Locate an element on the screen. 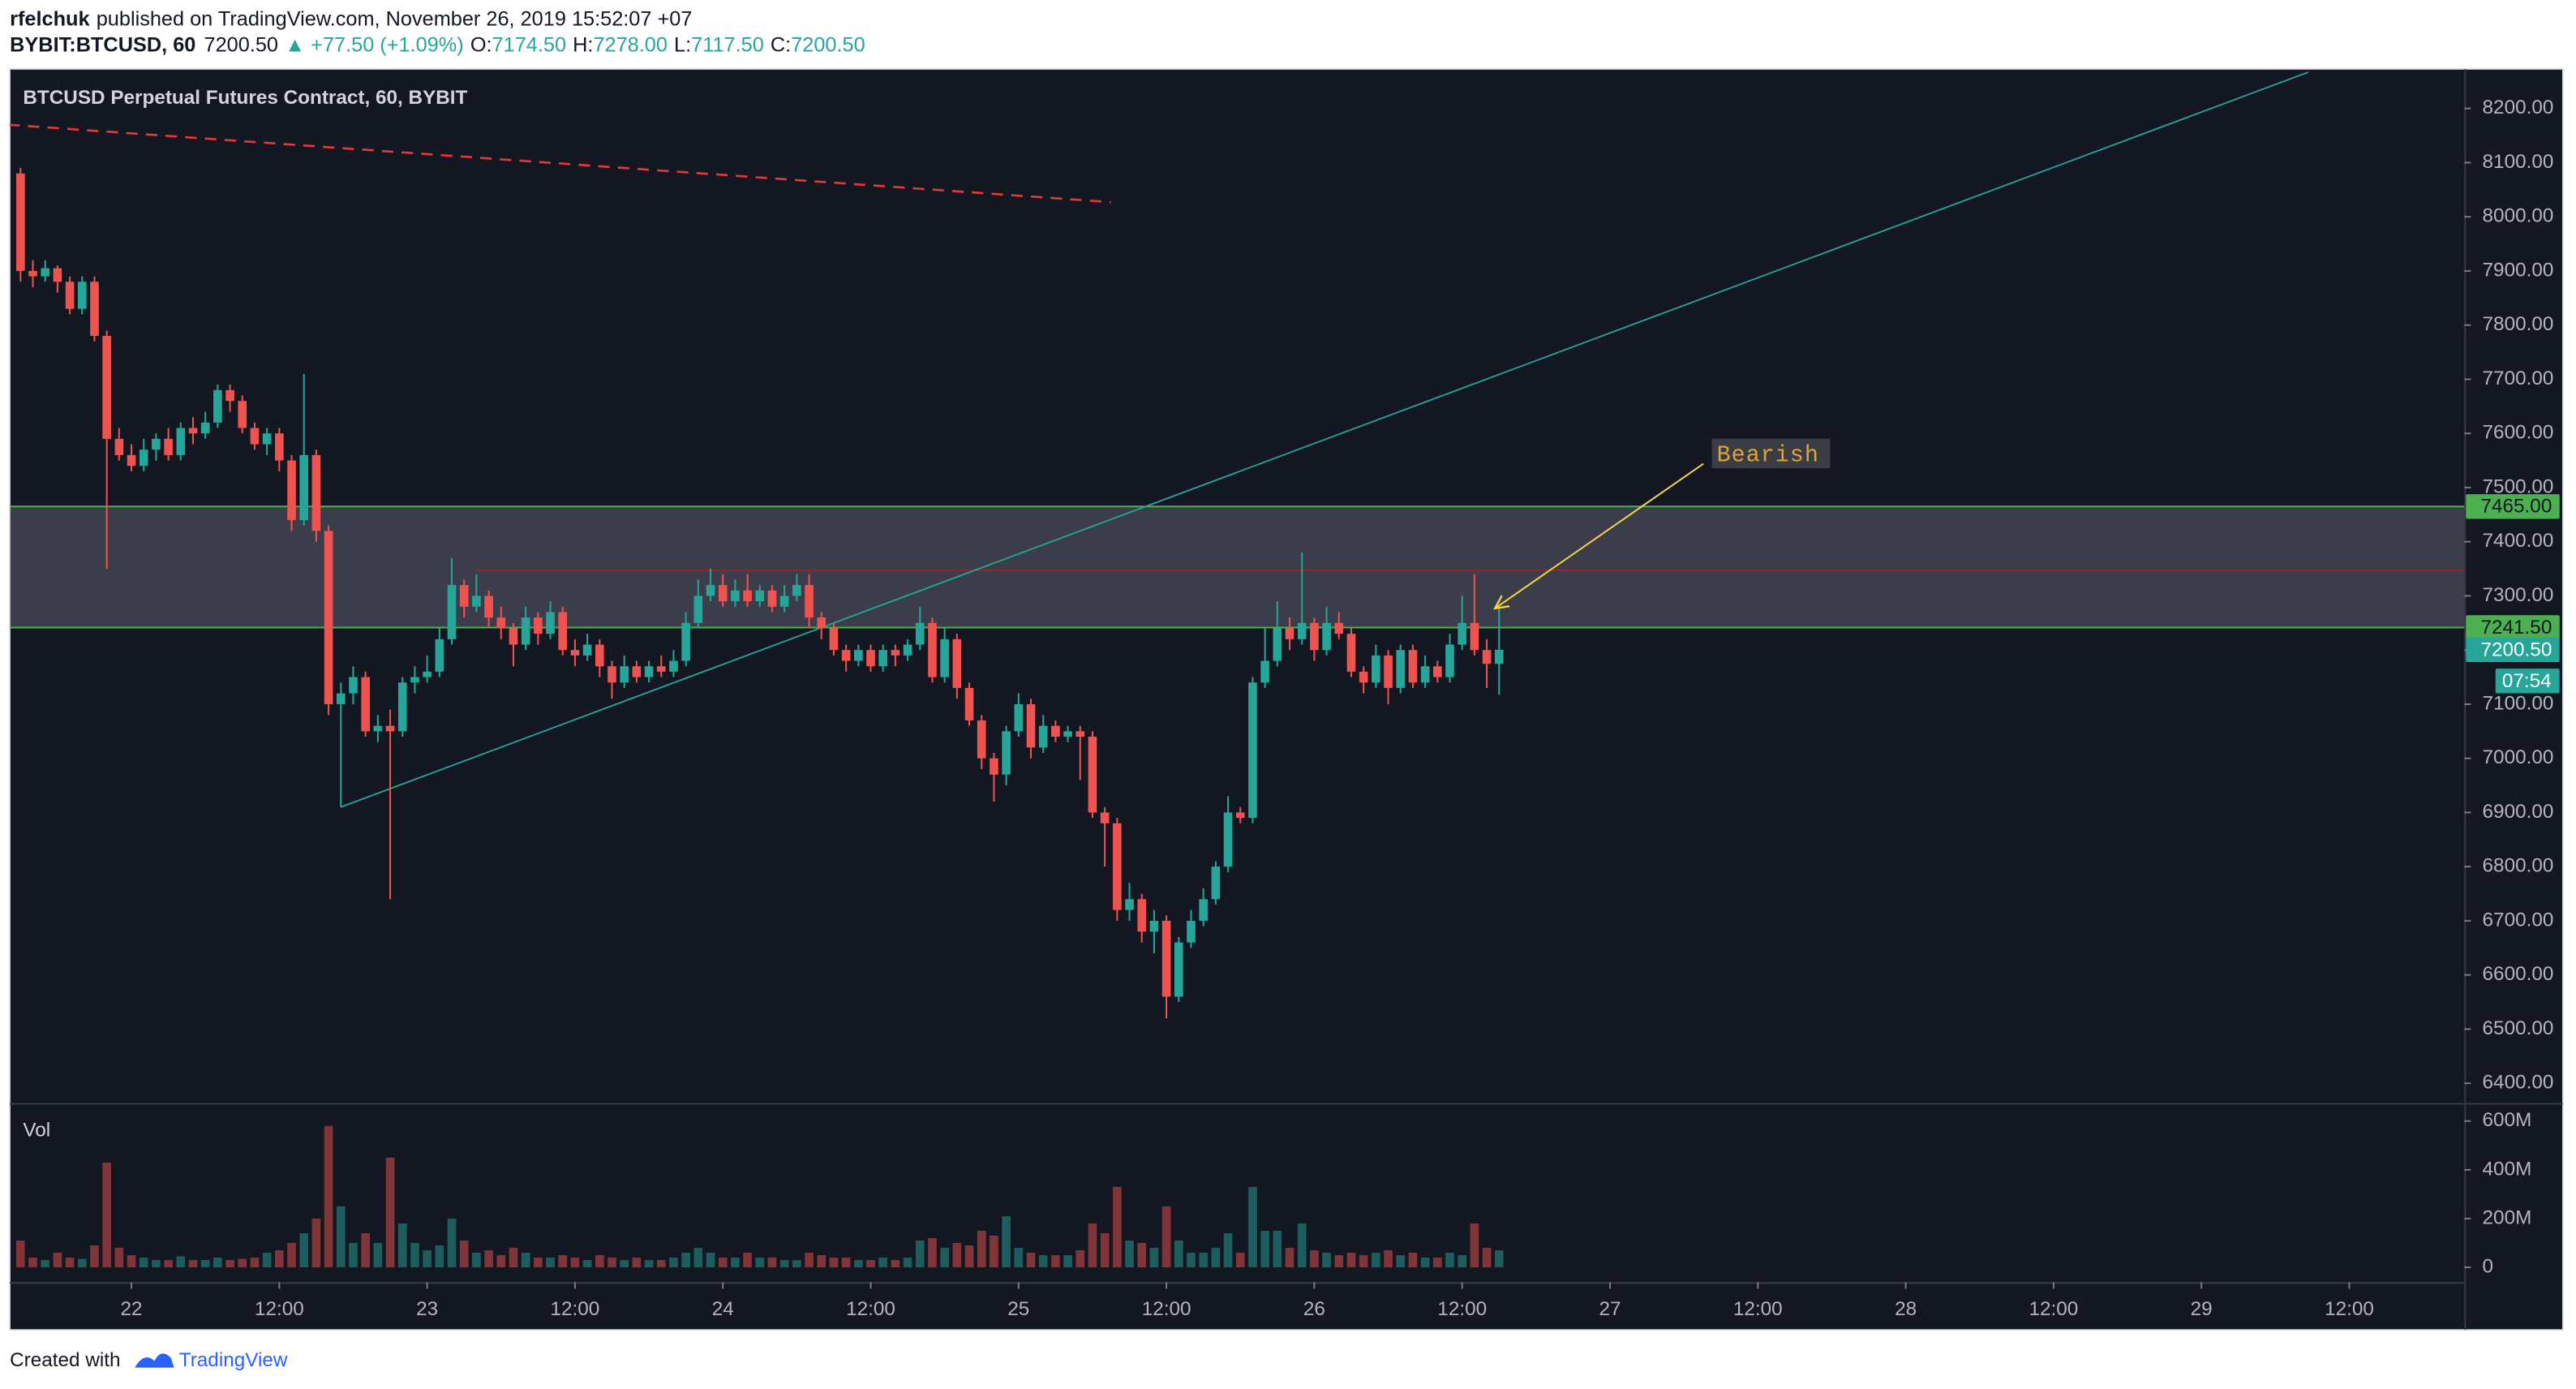 The width and height of the screenshot is (2576, 1389). x-tick-label: 25 is located at coordinates (1018, 1309).